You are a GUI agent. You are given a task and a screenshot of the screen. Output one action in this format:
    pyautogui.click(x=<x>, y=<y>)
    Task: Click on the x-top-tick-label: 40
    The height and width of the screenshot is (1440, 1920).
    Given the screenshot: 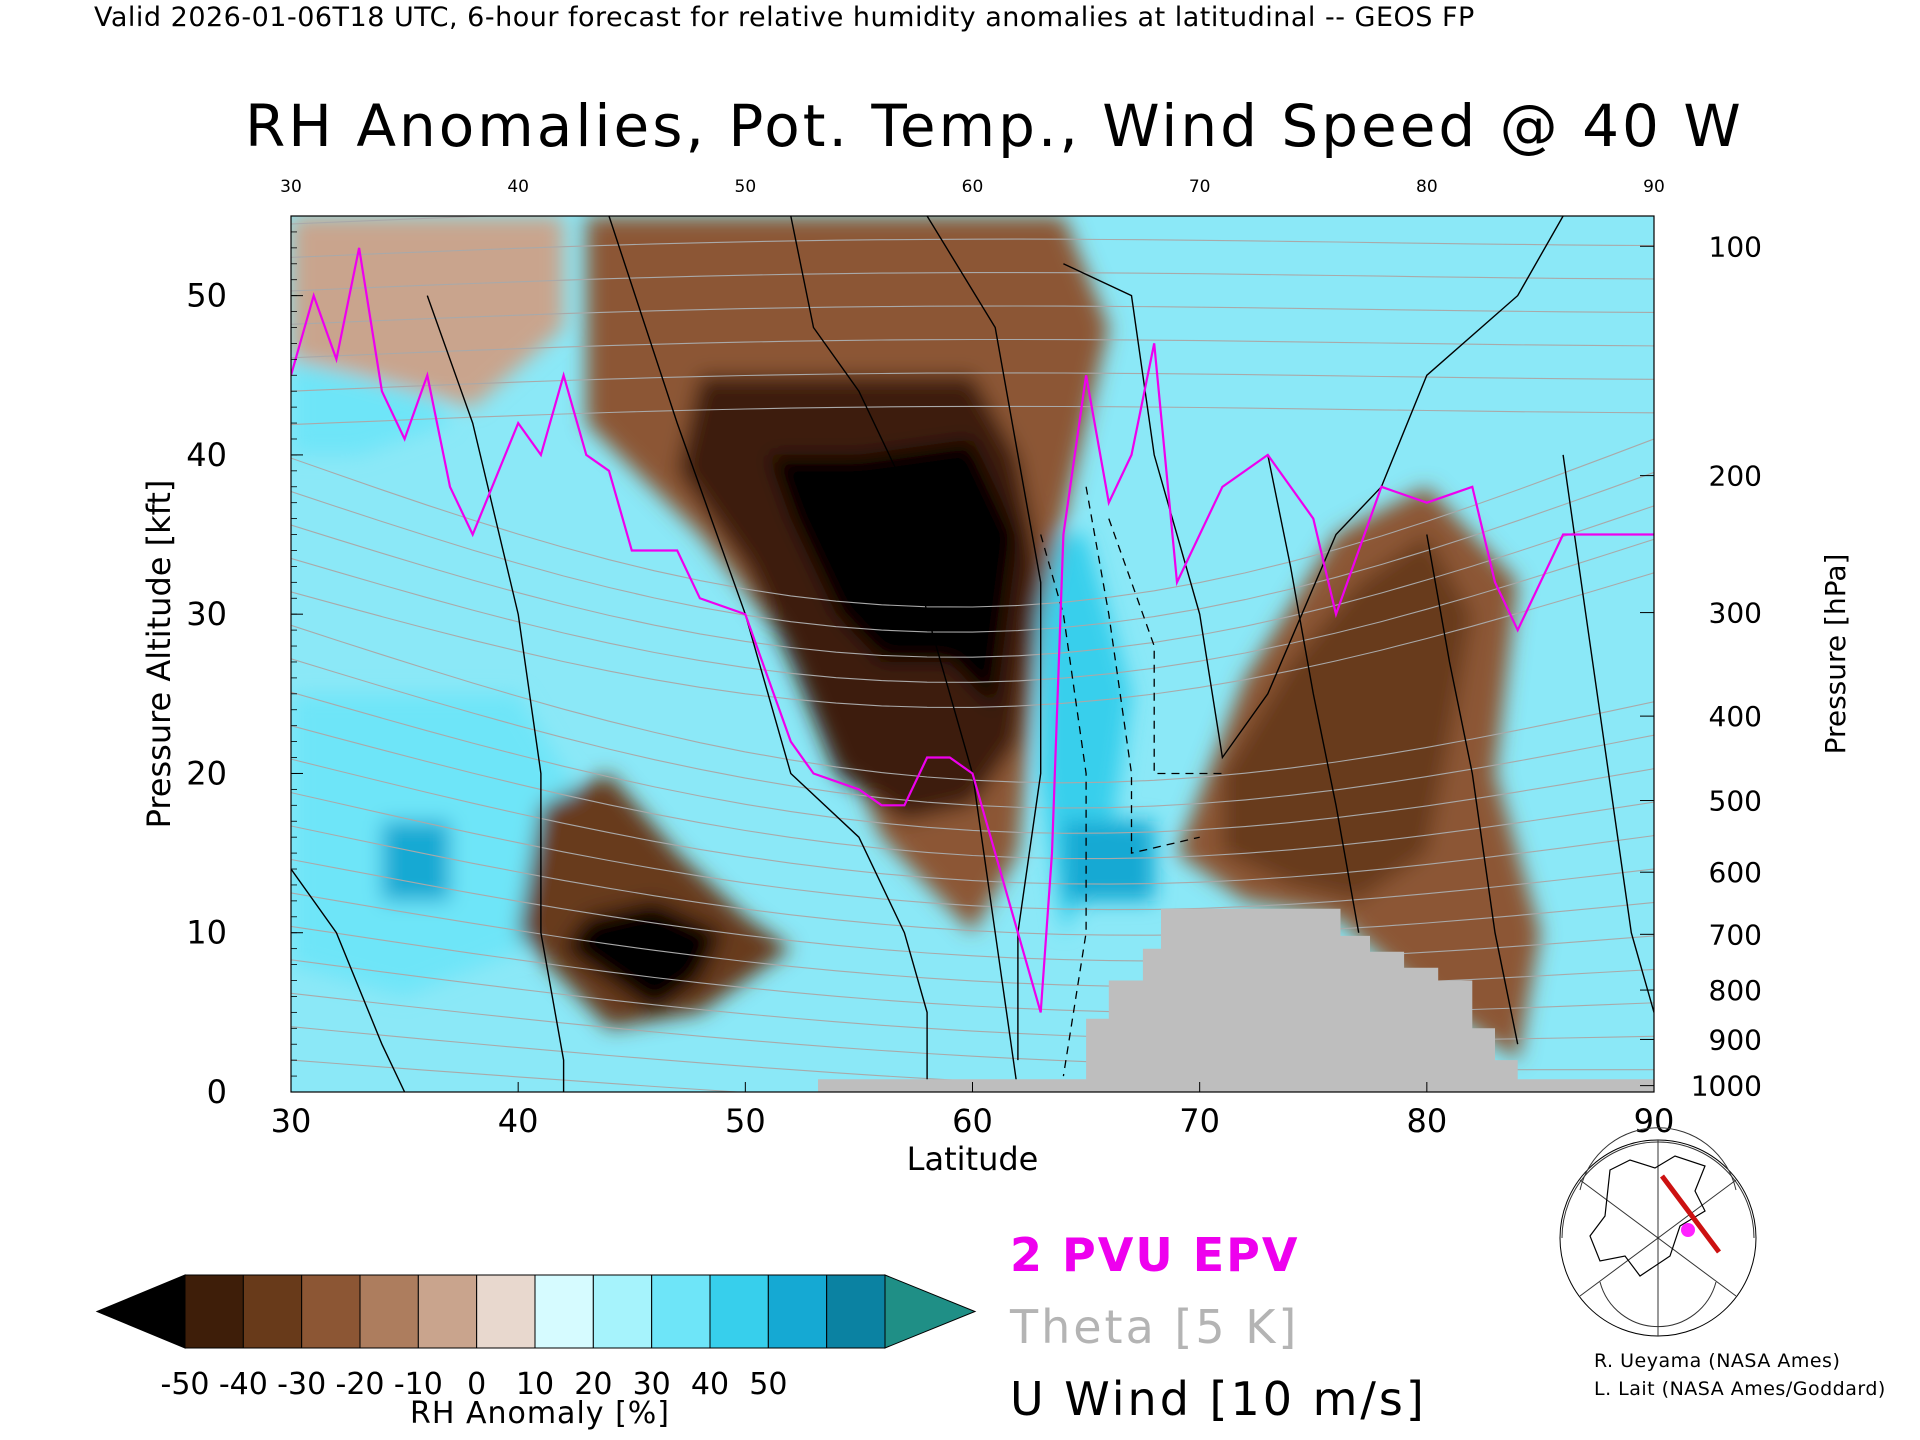 What is the action you would take?
    pyautogui.click(x=518, y=187)
    